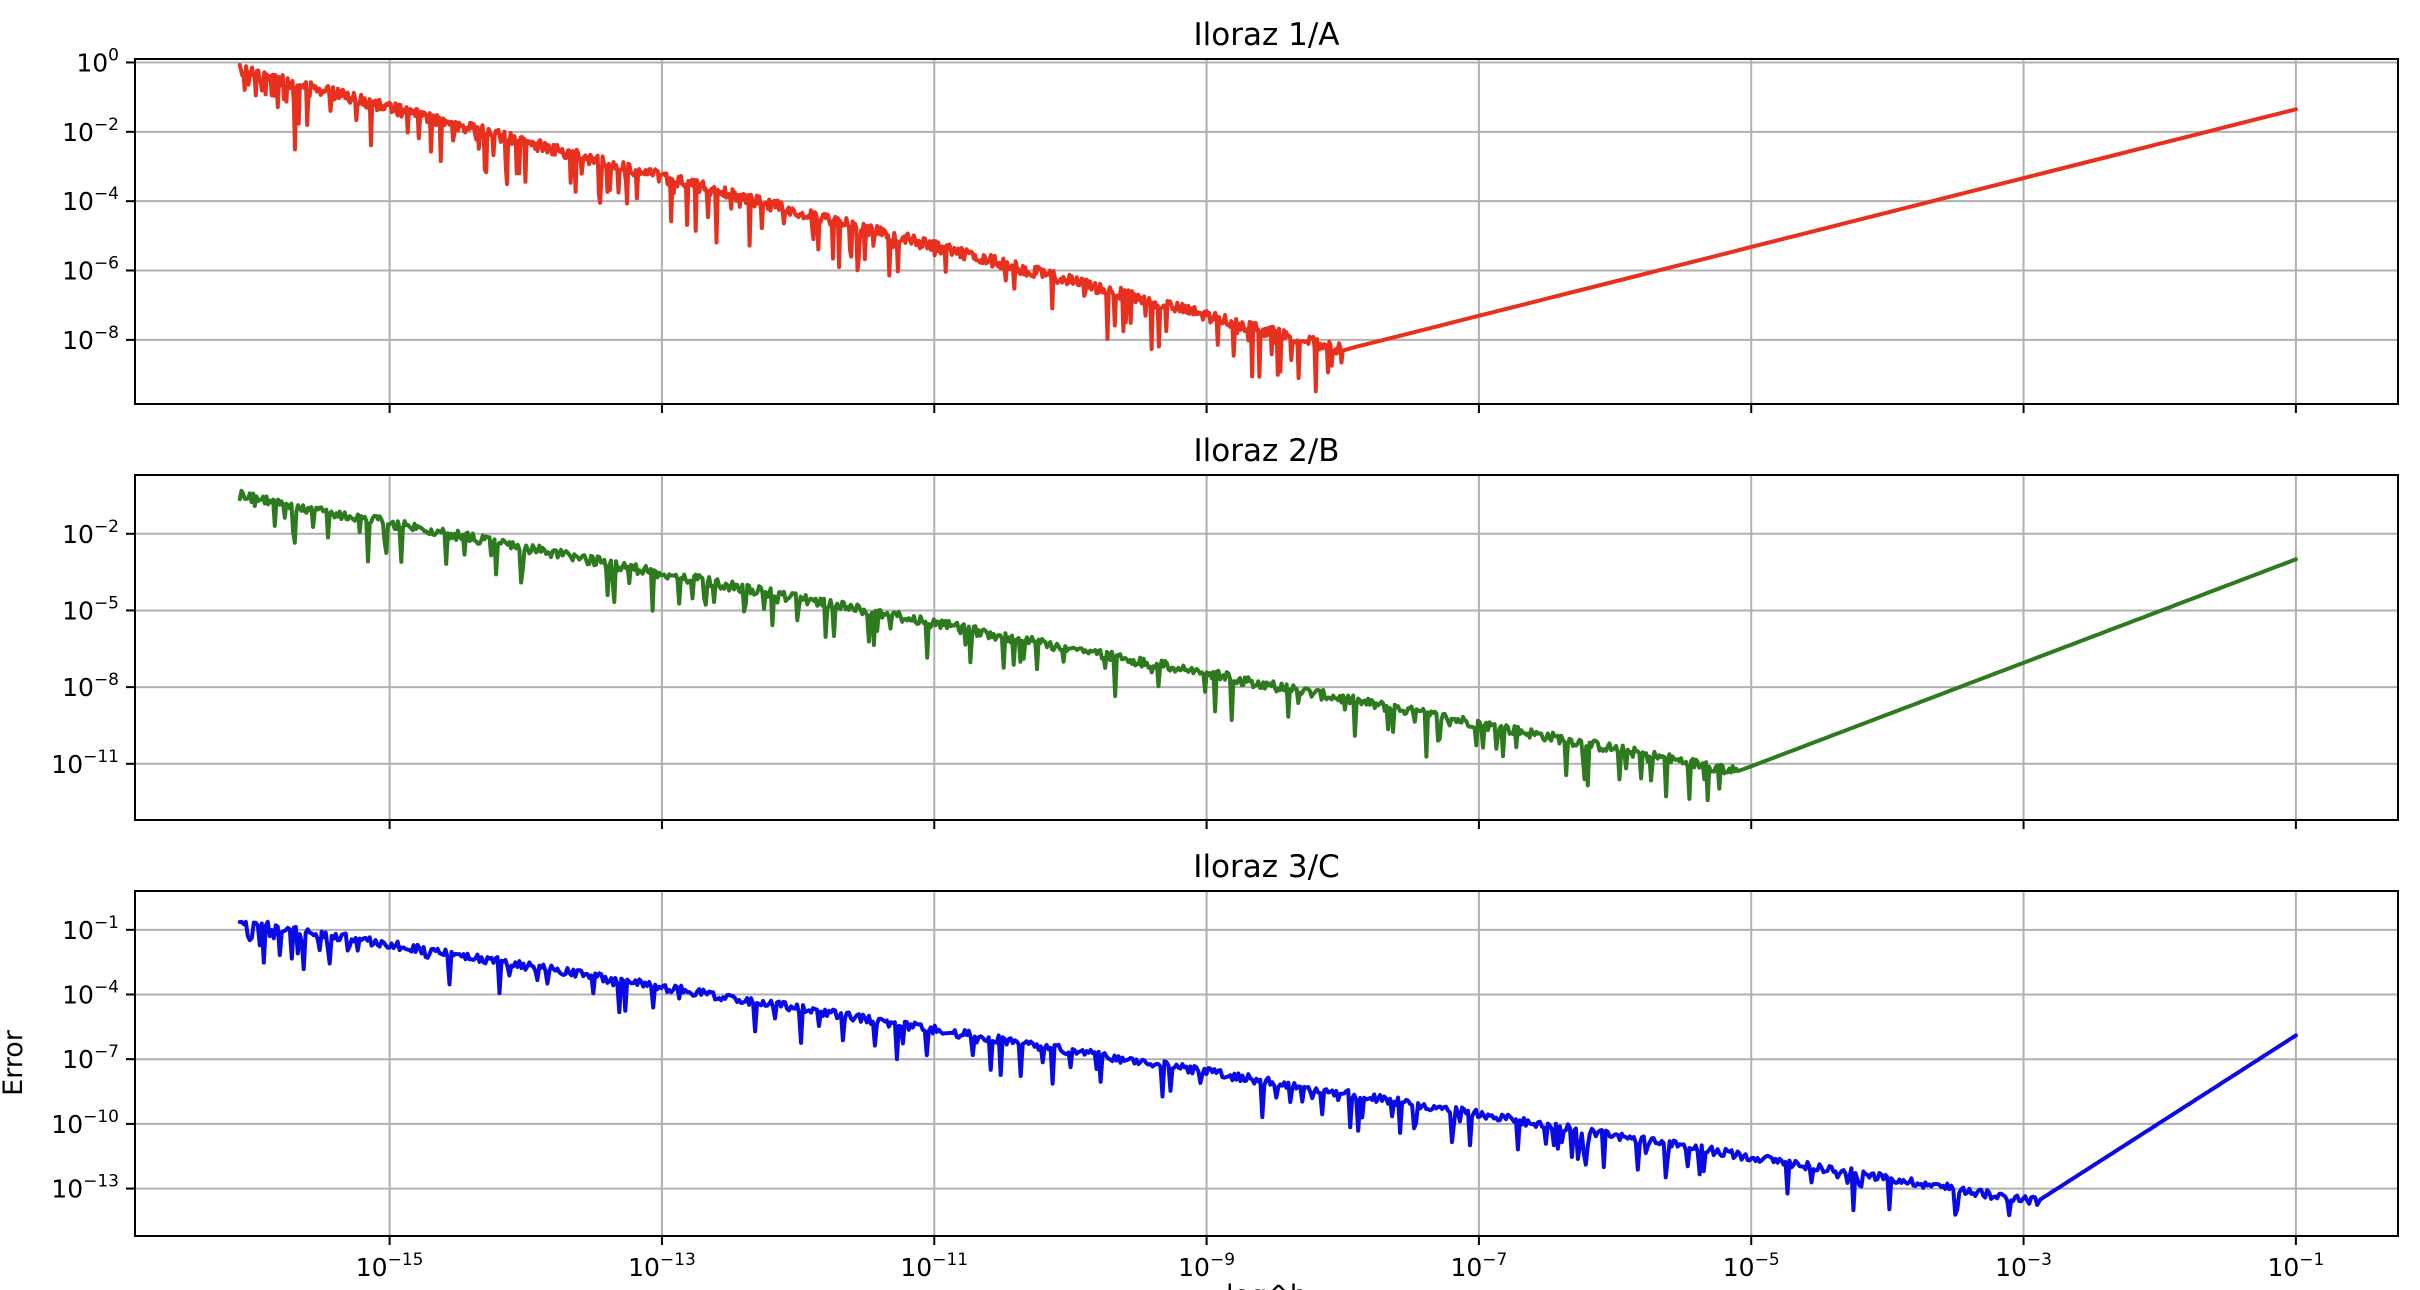 The width and height of the screenshot is (2420, 1290). What do you see at coordinates (90, 270) in the screenshot?
I see `y-tick-label: 10⁻⁶` at bounding box center [90, 270].